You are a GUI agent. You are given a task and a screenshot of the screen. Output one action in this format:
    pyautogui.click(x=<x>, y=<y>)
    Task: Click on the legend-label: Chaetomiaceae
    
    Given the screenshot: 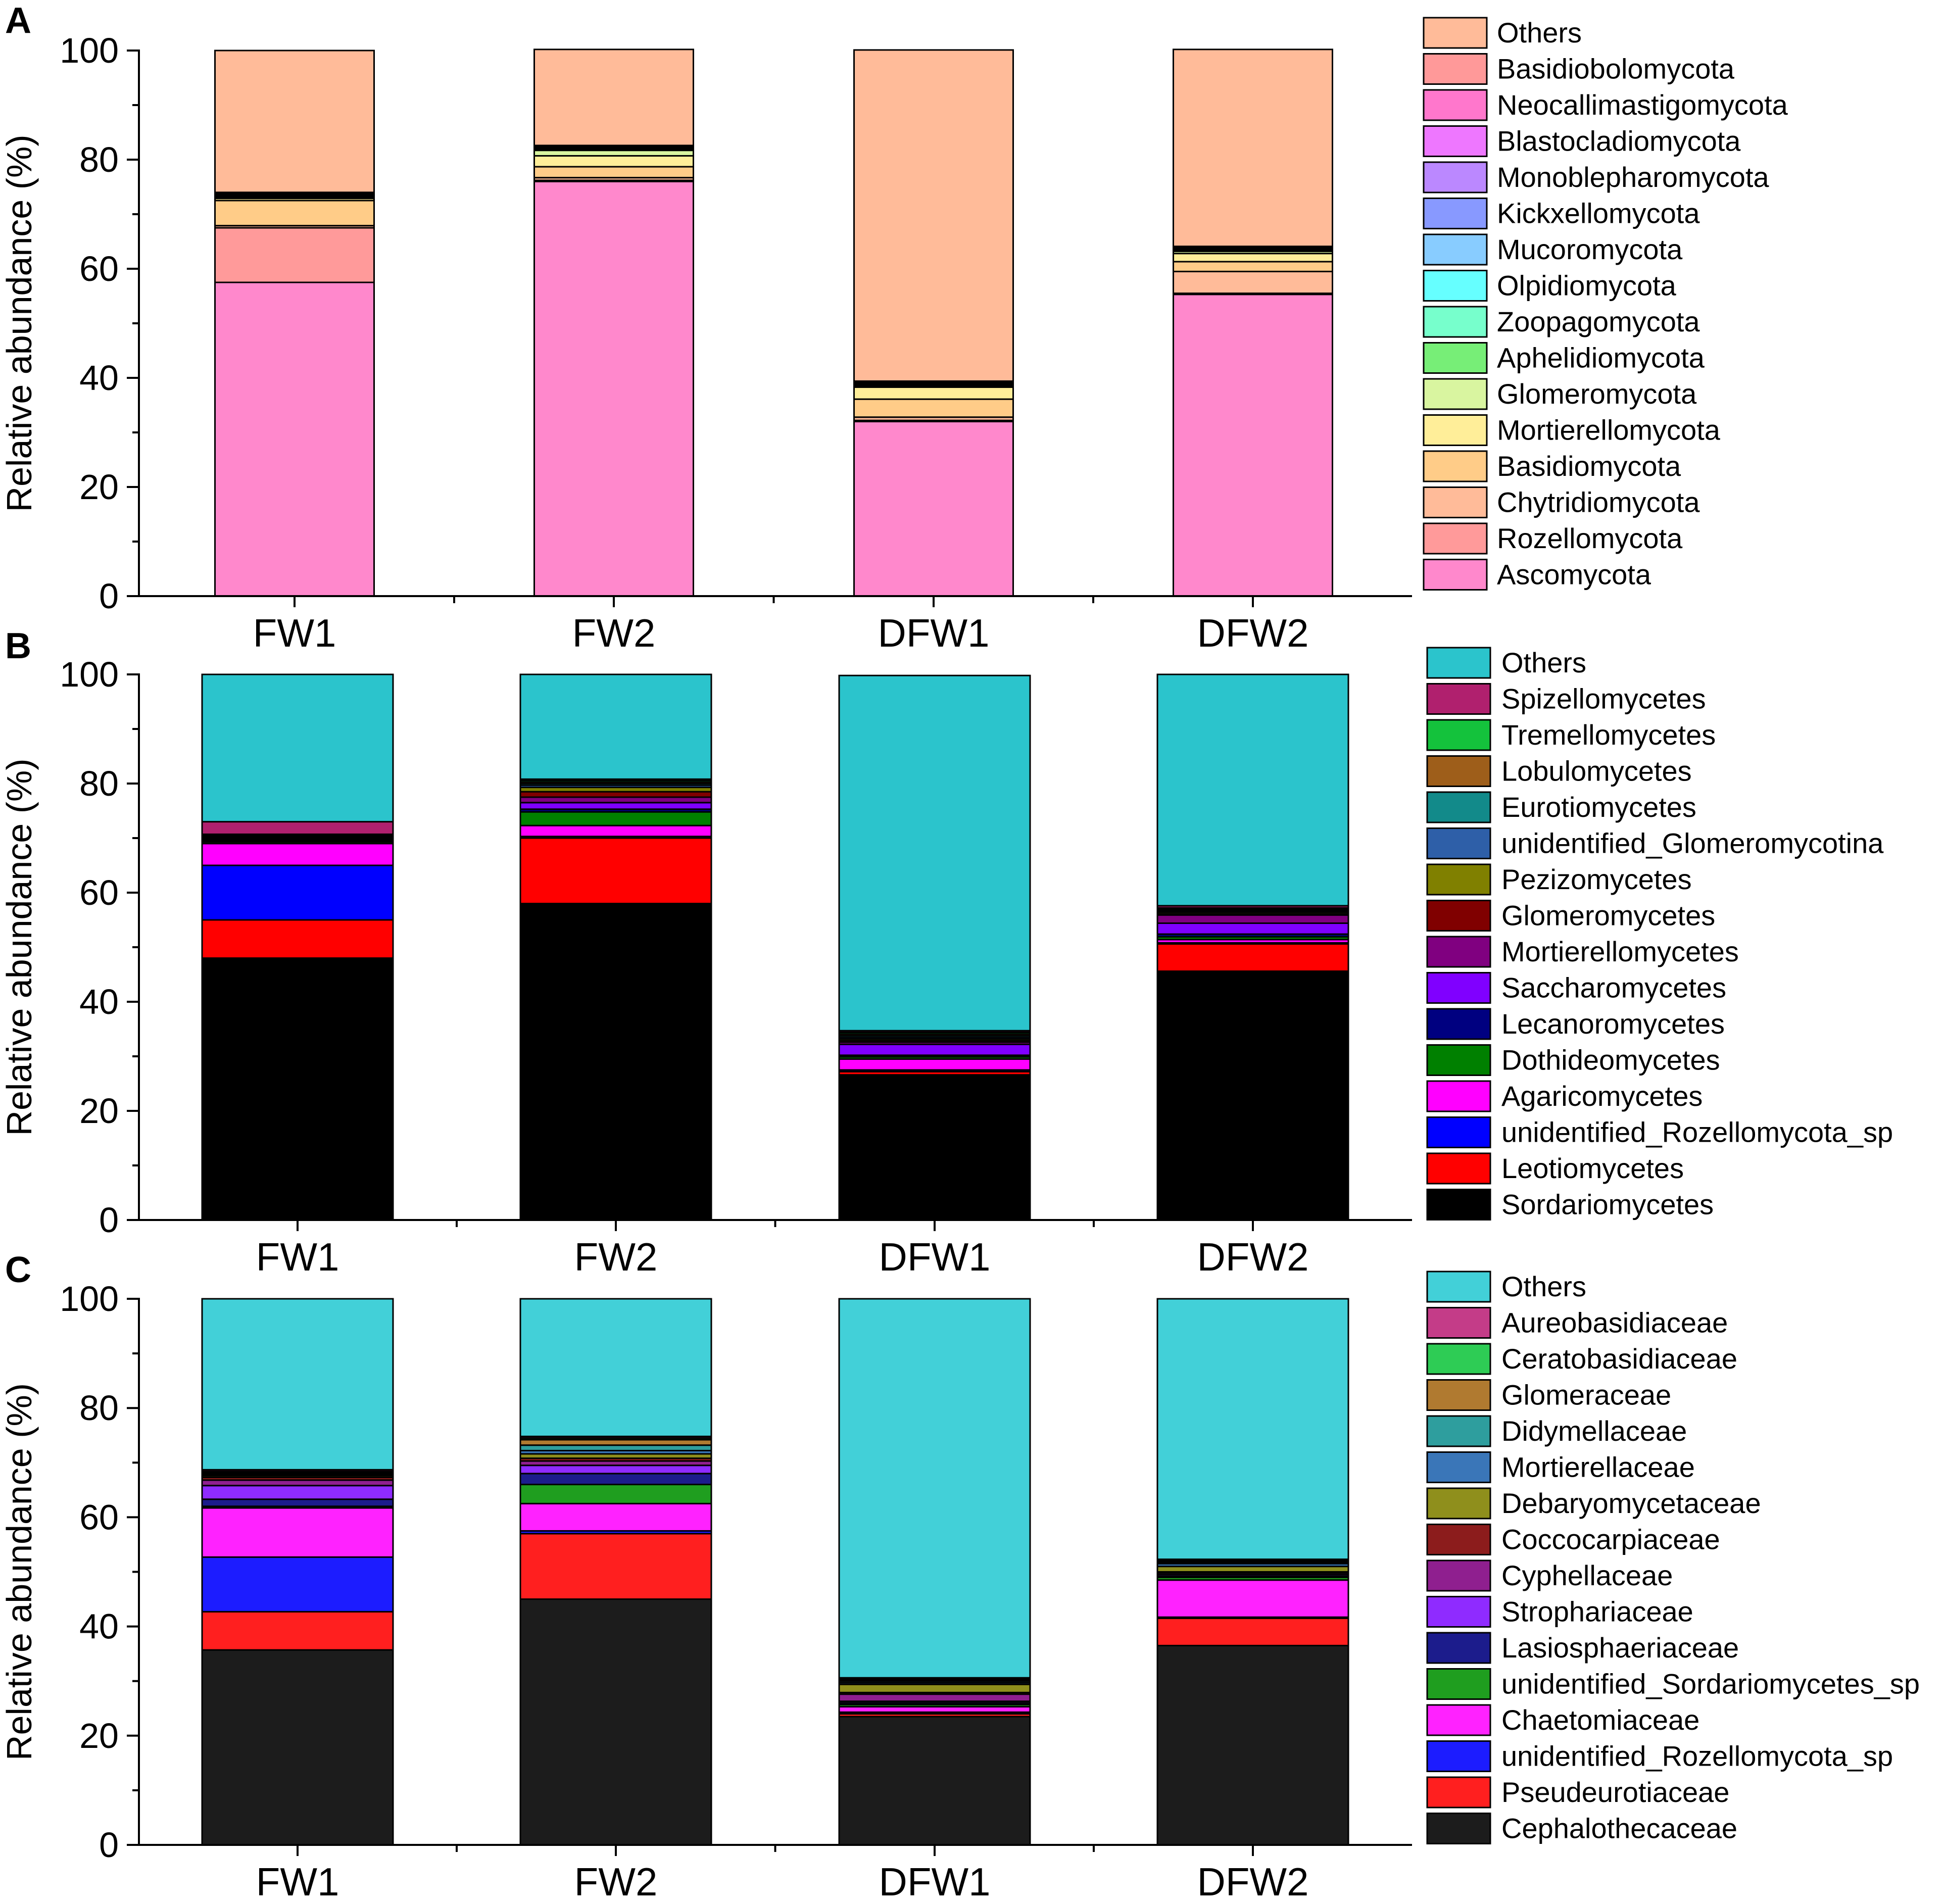 What is the action you would take?
    pyautogui.click(x=1600, y=1720)
    